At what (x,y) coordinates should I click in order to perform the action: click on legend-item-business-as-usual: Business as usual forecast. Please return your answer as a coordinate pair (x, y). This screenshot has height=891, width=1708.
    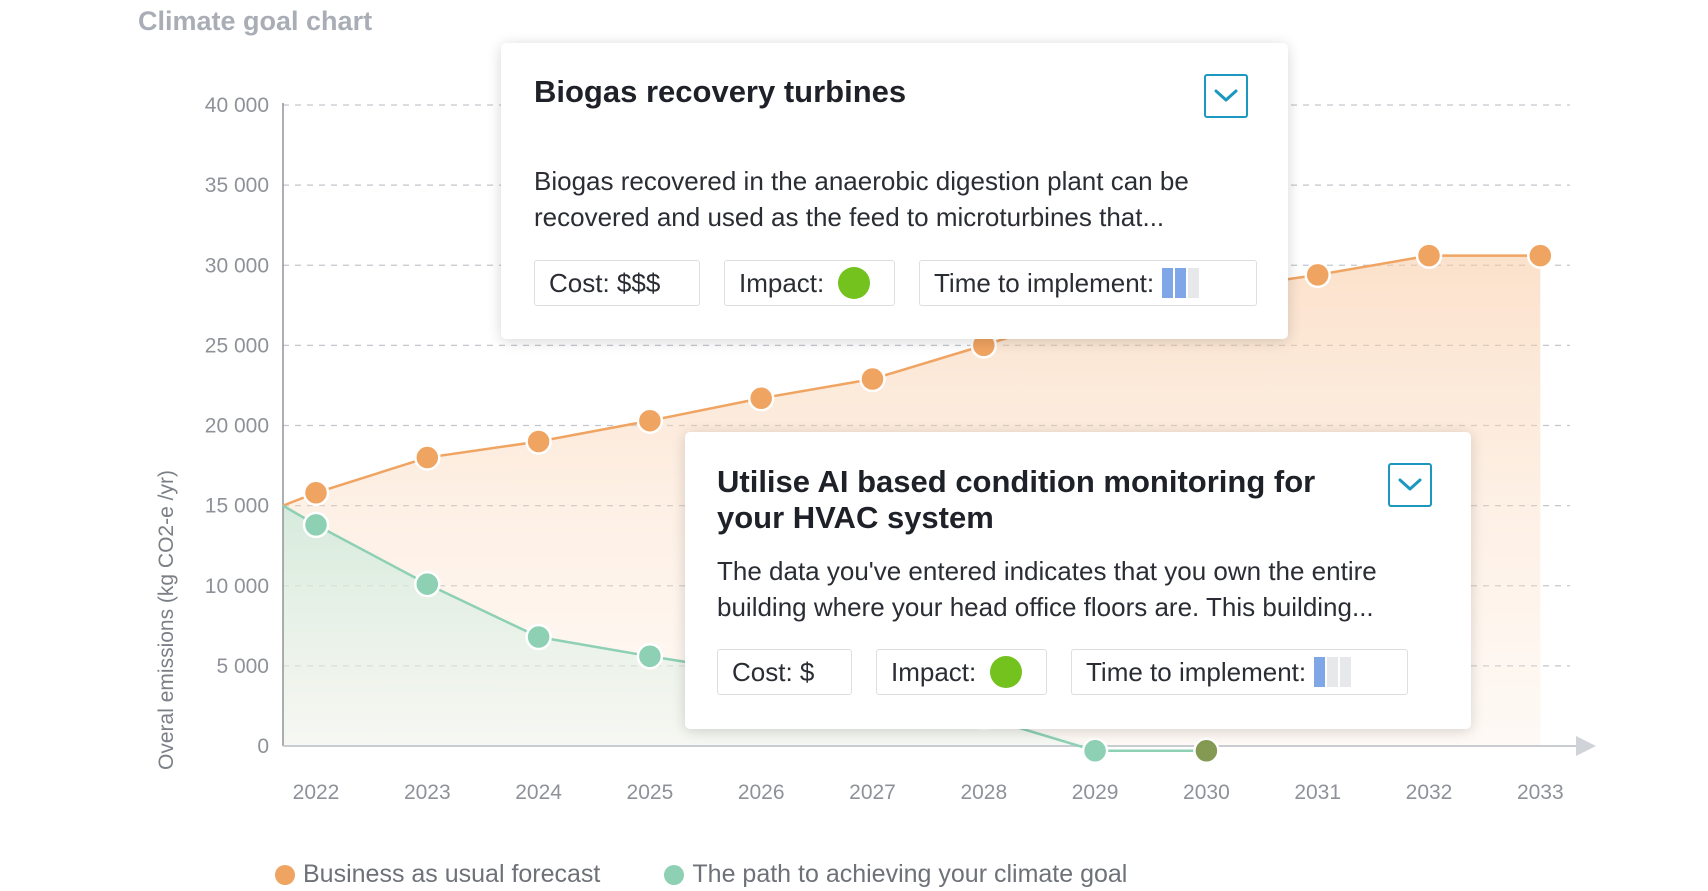
    Looking at the image, I should click on (437, 874).